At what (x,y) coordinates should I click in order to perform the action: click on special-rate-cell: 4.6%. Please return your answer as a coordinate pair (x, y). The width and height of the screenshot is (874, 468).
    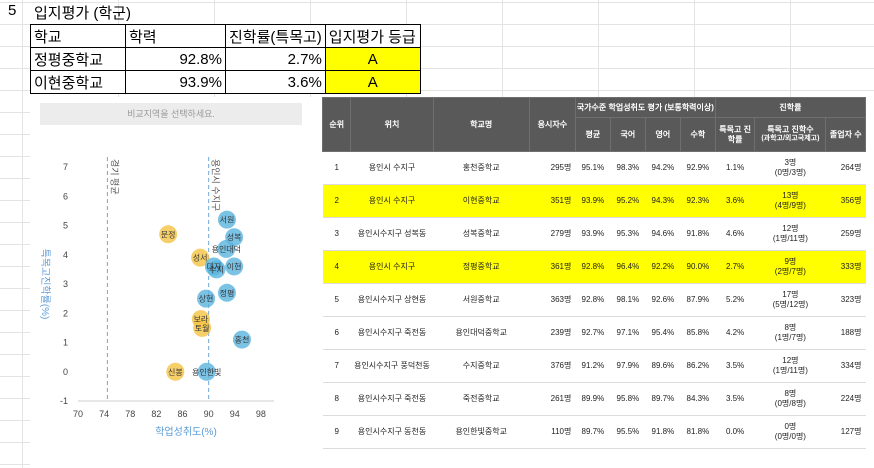
    Looking at the image, I should click on (735, 234).